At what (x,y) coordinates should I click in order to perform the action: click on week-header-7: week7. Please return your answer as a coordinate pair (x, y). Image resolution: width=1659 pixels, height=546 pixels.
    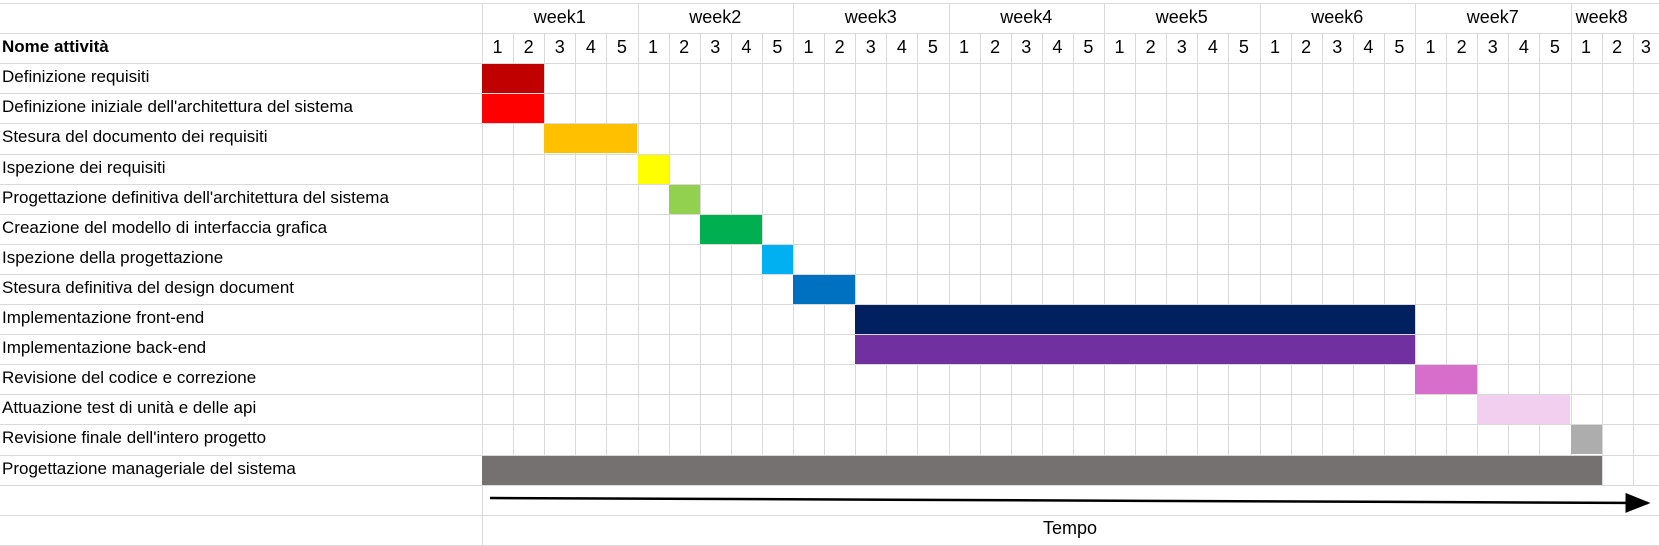
    Looking at the image, I should click on (1492, 17).